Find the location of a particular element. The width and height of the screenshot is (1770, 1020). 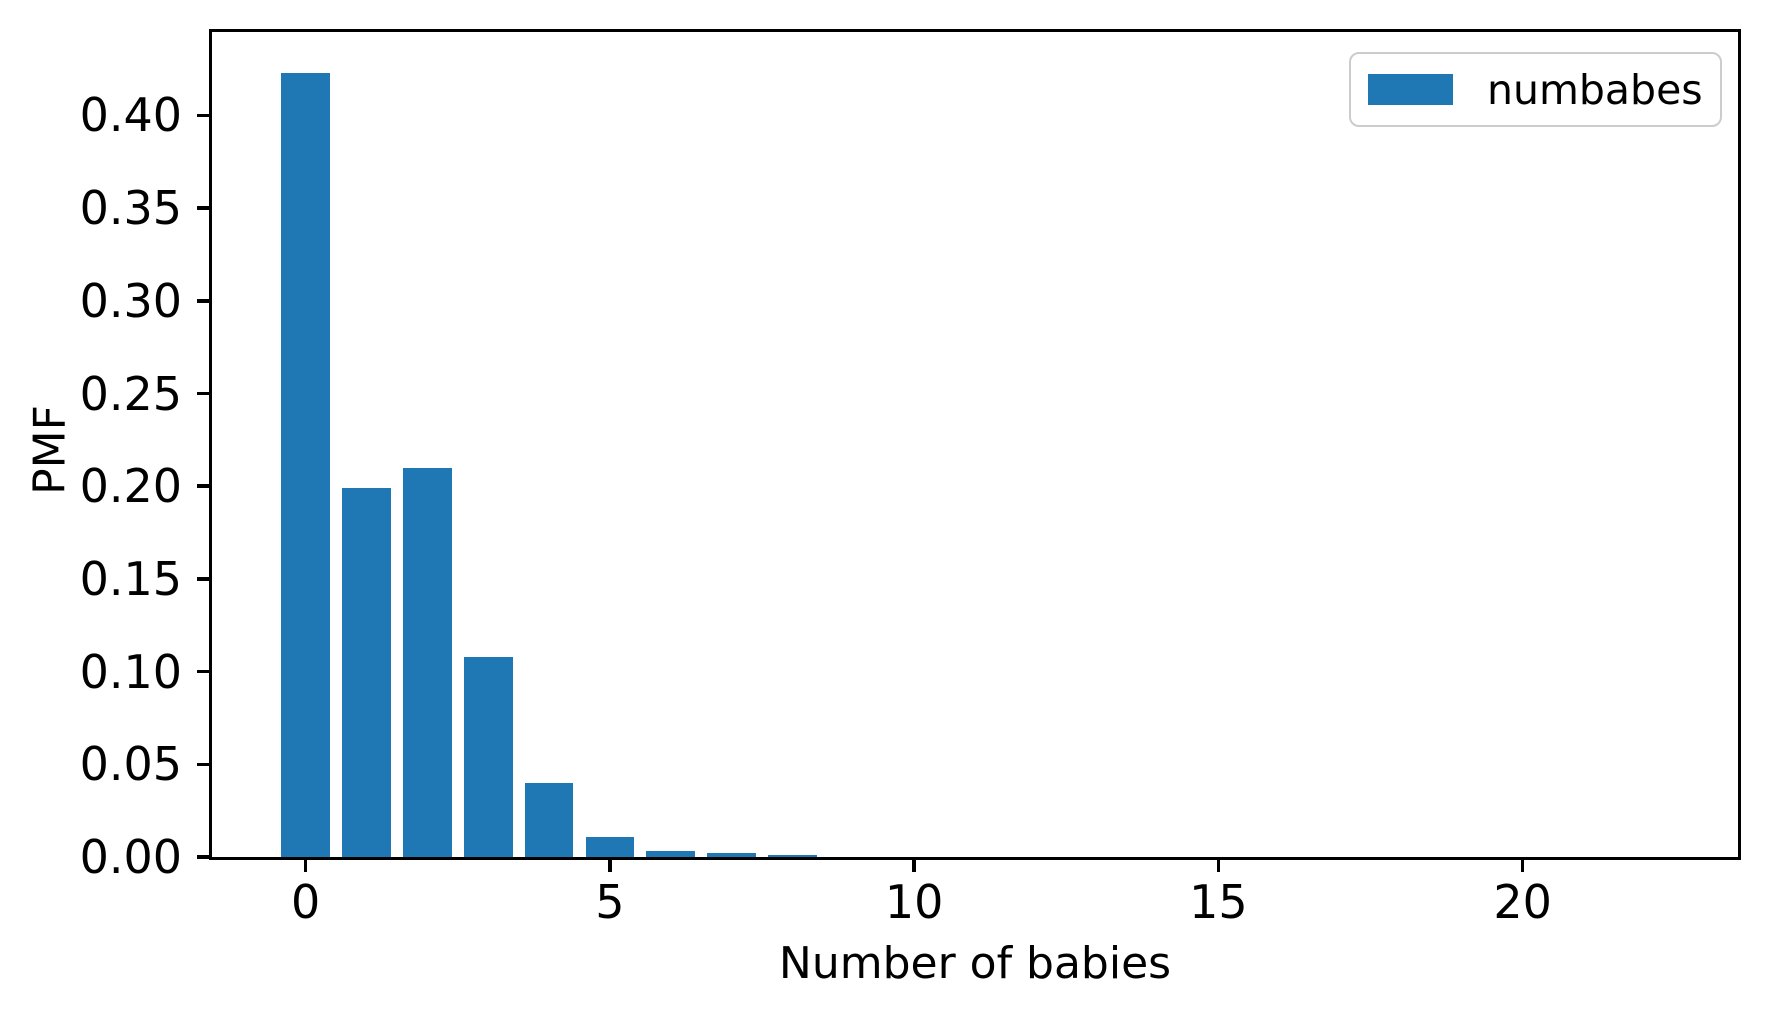

y-tick-label: 0.00 is located at coordinates (130, 857).